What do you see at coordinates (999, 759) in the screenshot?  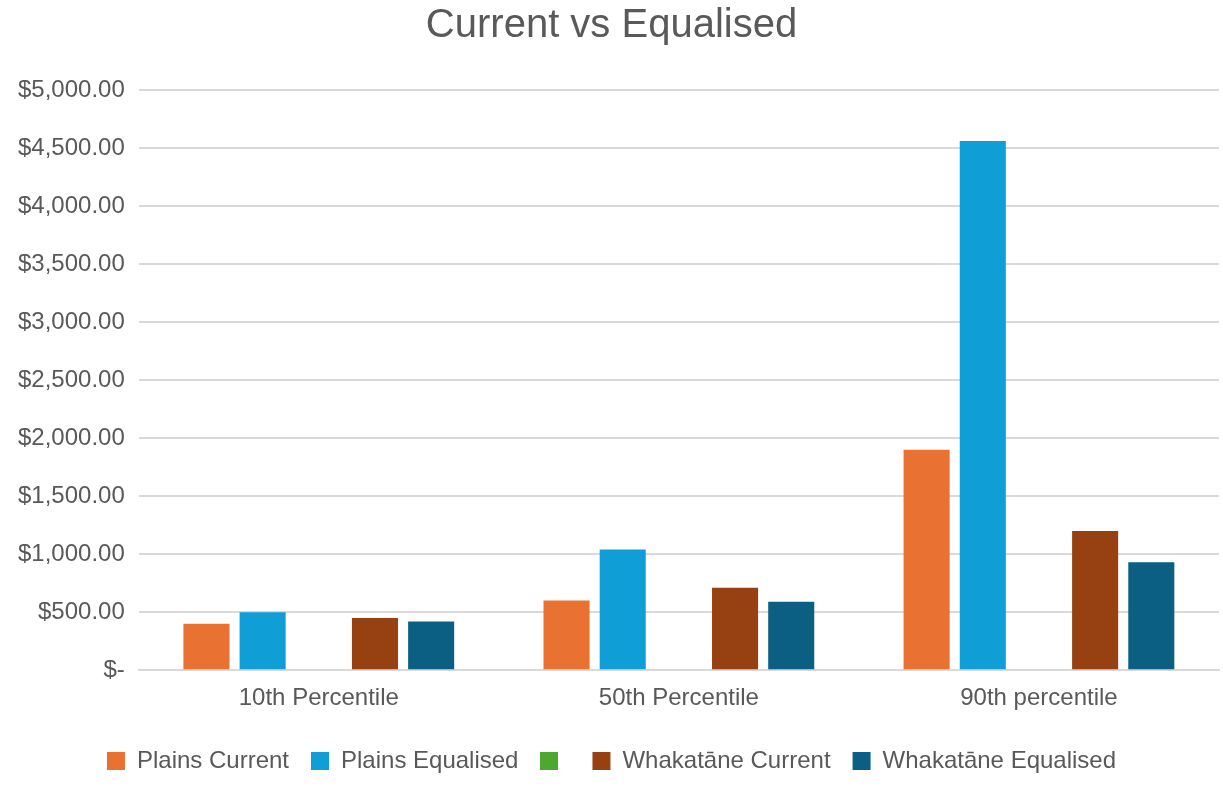 I see `legend-label: Whakatāne Equalised` at bounding box center [999, 759].